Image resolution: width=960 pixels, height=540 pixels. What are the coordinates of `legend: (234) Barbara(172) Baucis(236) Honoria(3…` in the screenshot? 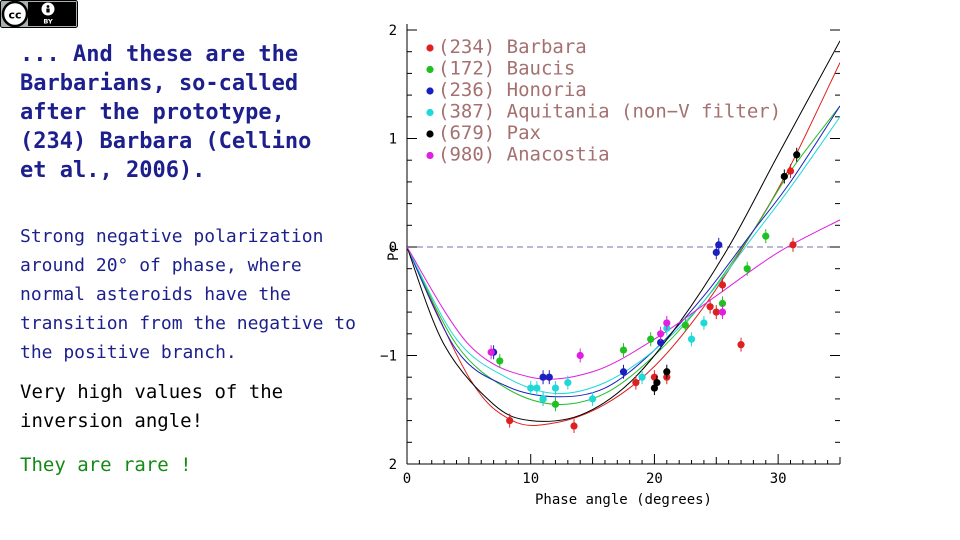 It's located at (603, 101).